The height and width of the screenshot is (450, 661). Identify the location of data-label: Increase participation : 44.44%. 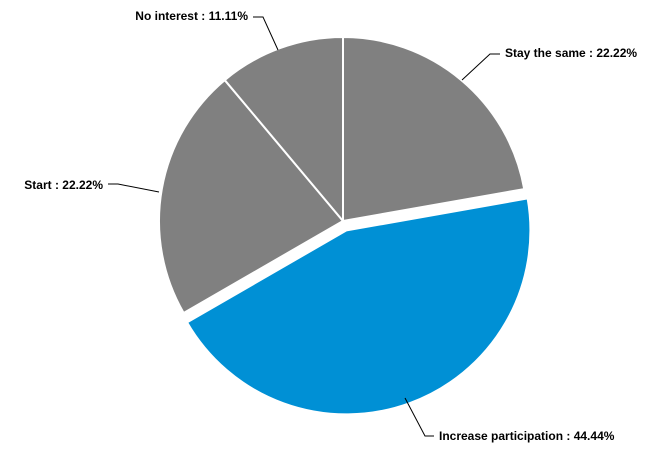
(527, 436).